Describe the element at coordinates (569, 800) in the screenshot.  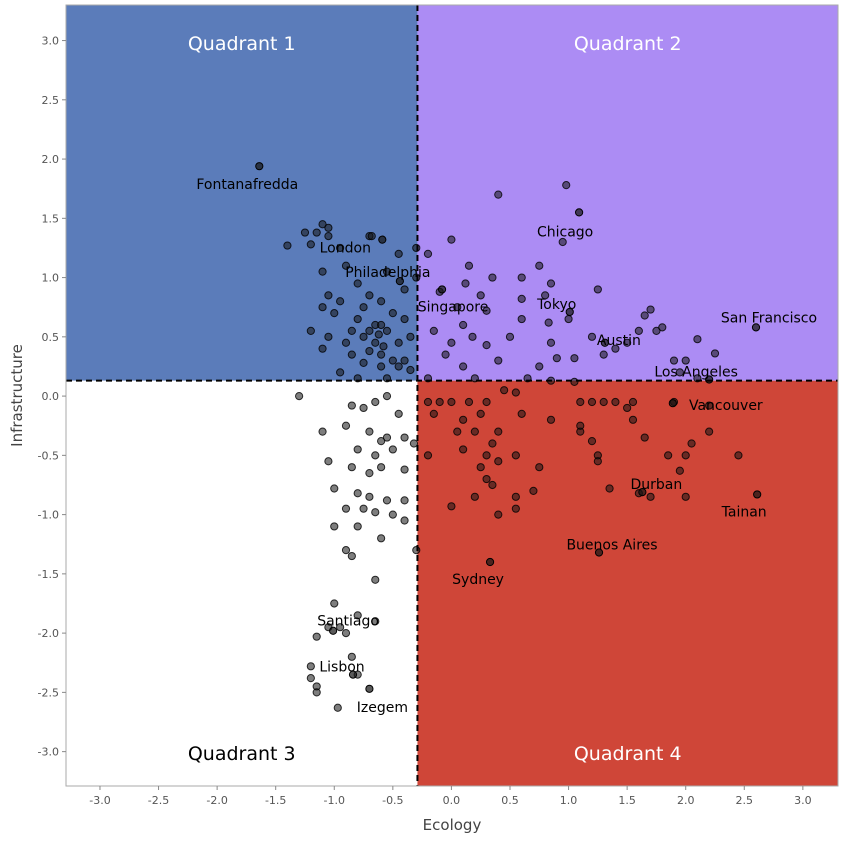
I see `x-tick-label: 1.0` at that location.